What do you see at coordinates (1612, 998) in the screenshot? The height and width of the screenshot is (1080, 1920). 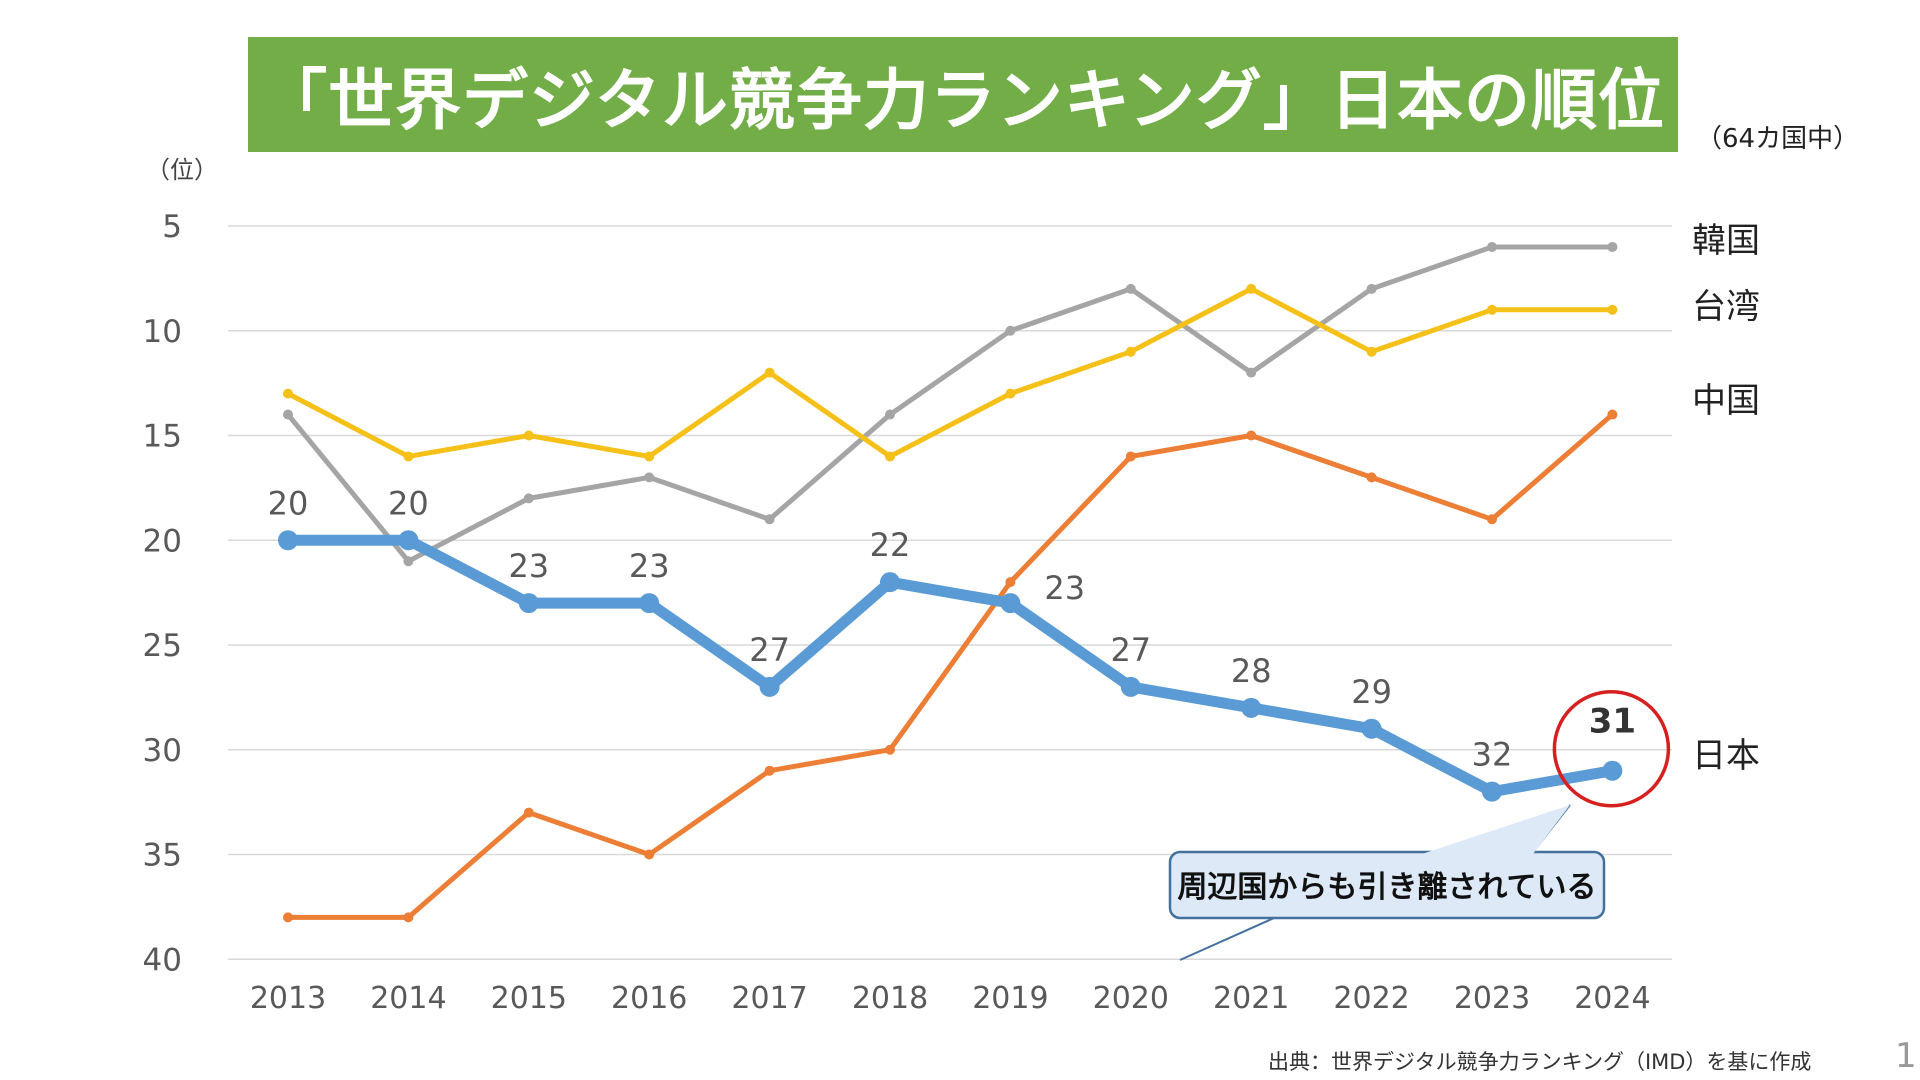 I see `x-tick-label: 2024` at bounding box center [1612, 998].